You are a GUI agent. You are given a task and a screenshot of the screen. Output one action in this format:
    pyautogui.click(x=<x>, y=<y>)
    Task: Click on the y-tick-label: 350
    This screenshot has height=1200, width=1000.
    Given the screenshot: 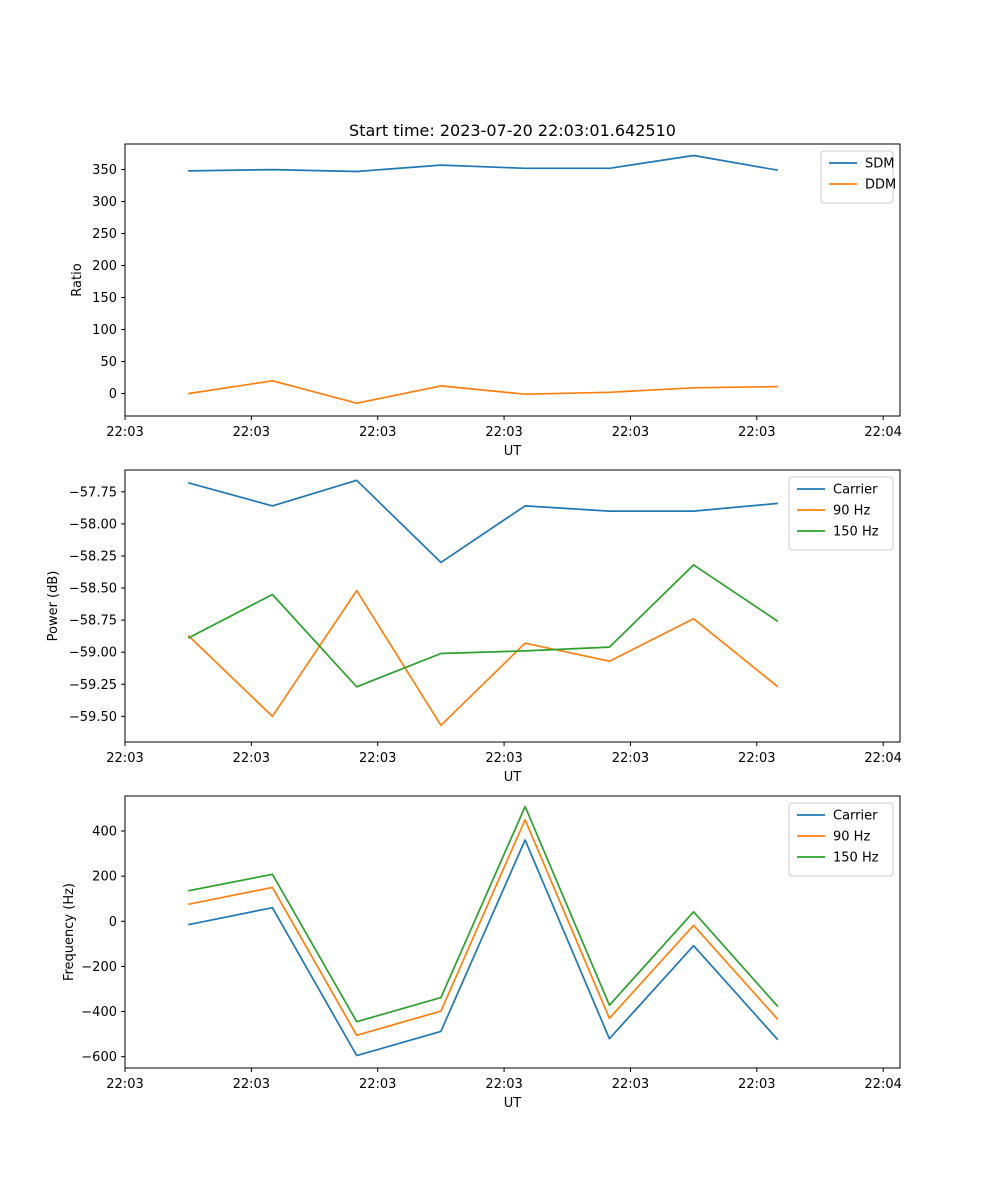 What is the action you would take?
    pyautogui.click(x=104, y=170)
    